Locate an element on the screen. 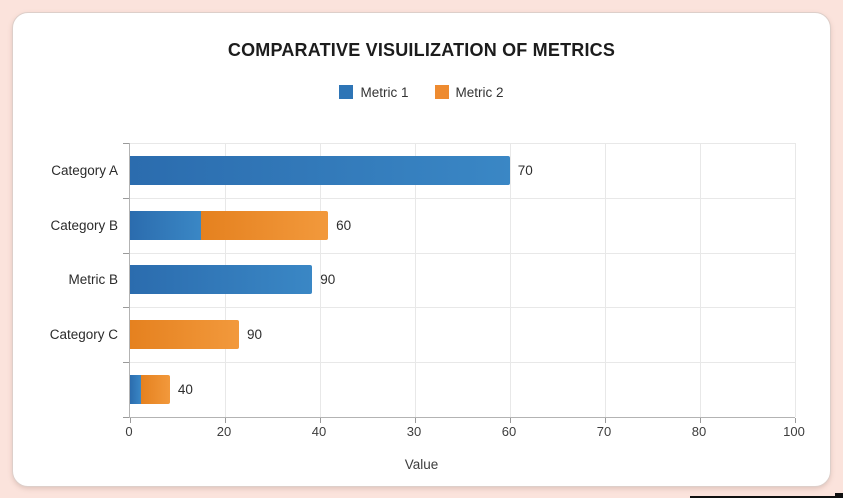 The image size is (843, 498). legend: Metric 1 Metric 2 is located at coordinates (421, 92).